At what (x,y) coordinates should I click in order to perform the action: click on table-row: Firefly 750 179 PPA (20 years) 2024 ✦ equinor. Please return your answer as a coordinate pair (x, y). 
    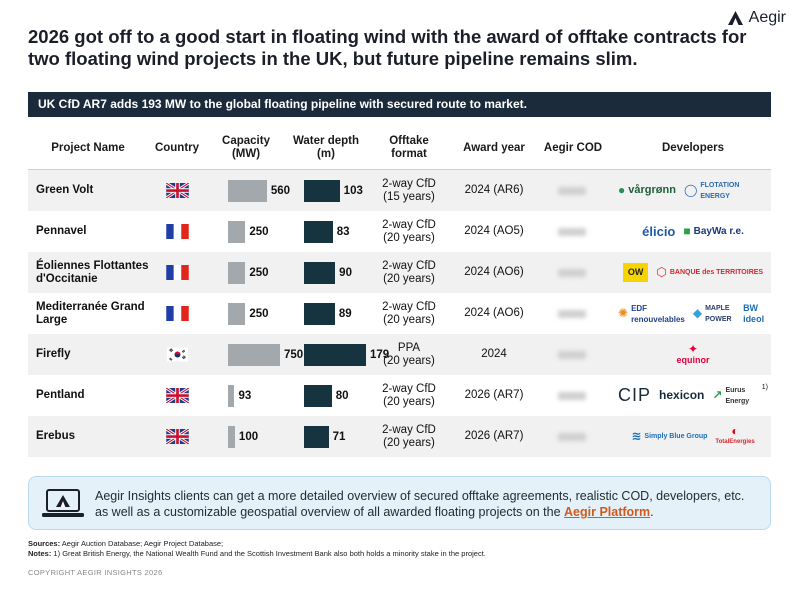
    Looking at the image, I should click on (399, 354).